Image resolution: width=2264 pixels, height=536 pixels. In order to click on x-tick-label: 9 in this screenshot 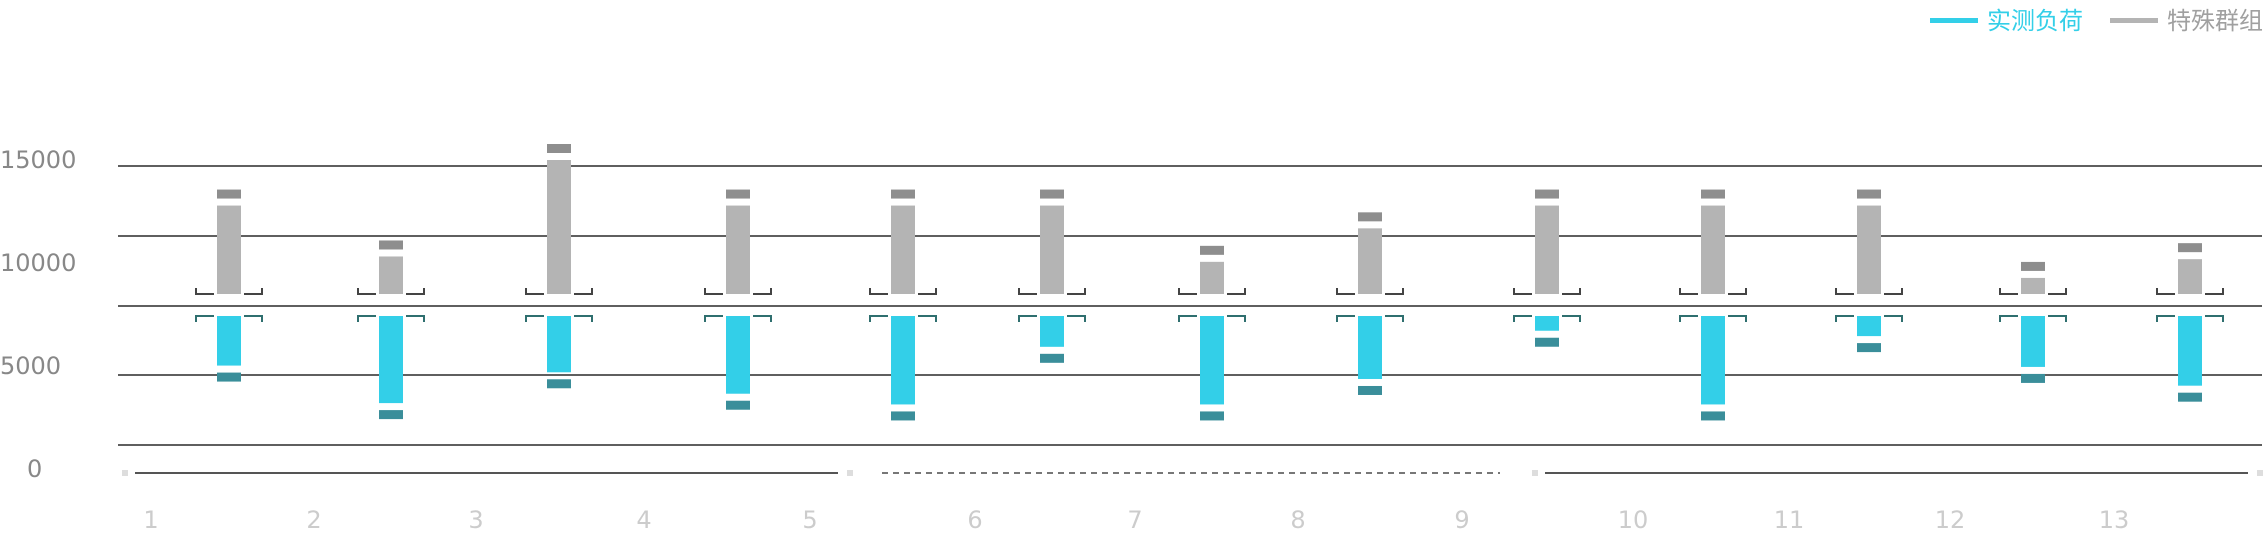, I will do `click(1461, 520)`.